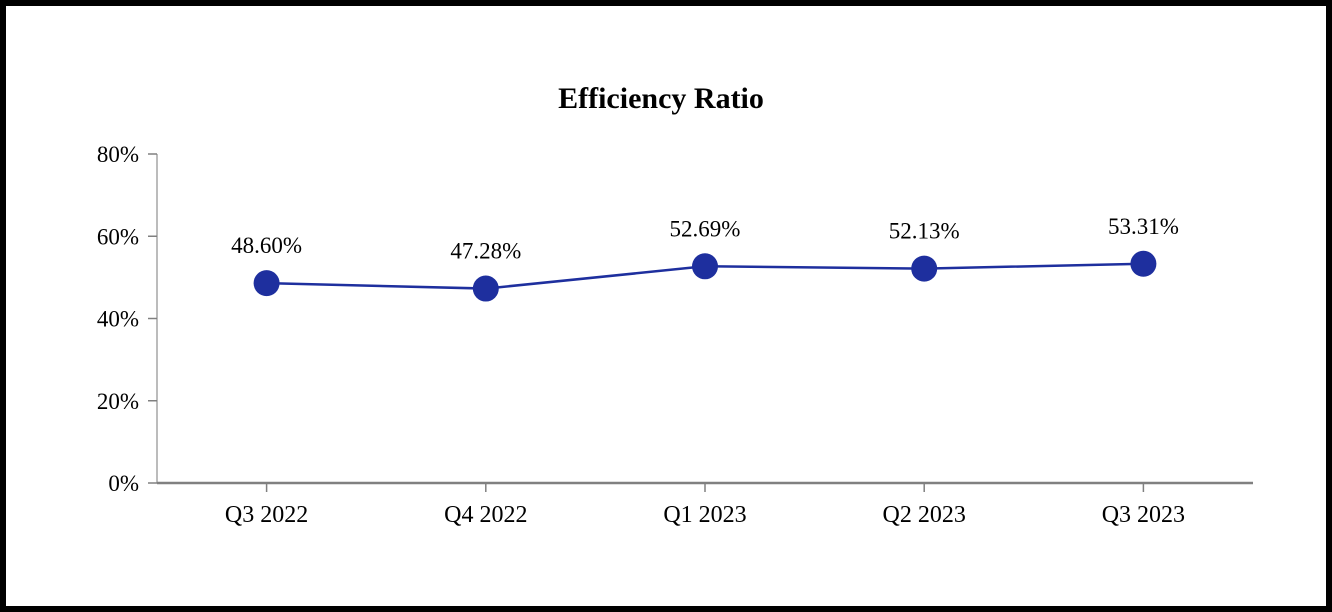 This screenshot has width=1332, height=612. I want to click on y-tick-label: 40%, so click(118, 319).